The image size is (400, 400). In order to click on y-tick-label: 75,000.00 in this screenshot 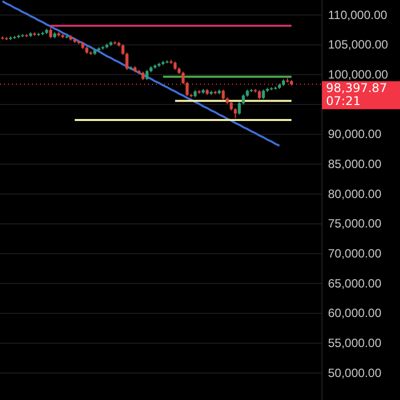, I will do `click(355, 223)`.